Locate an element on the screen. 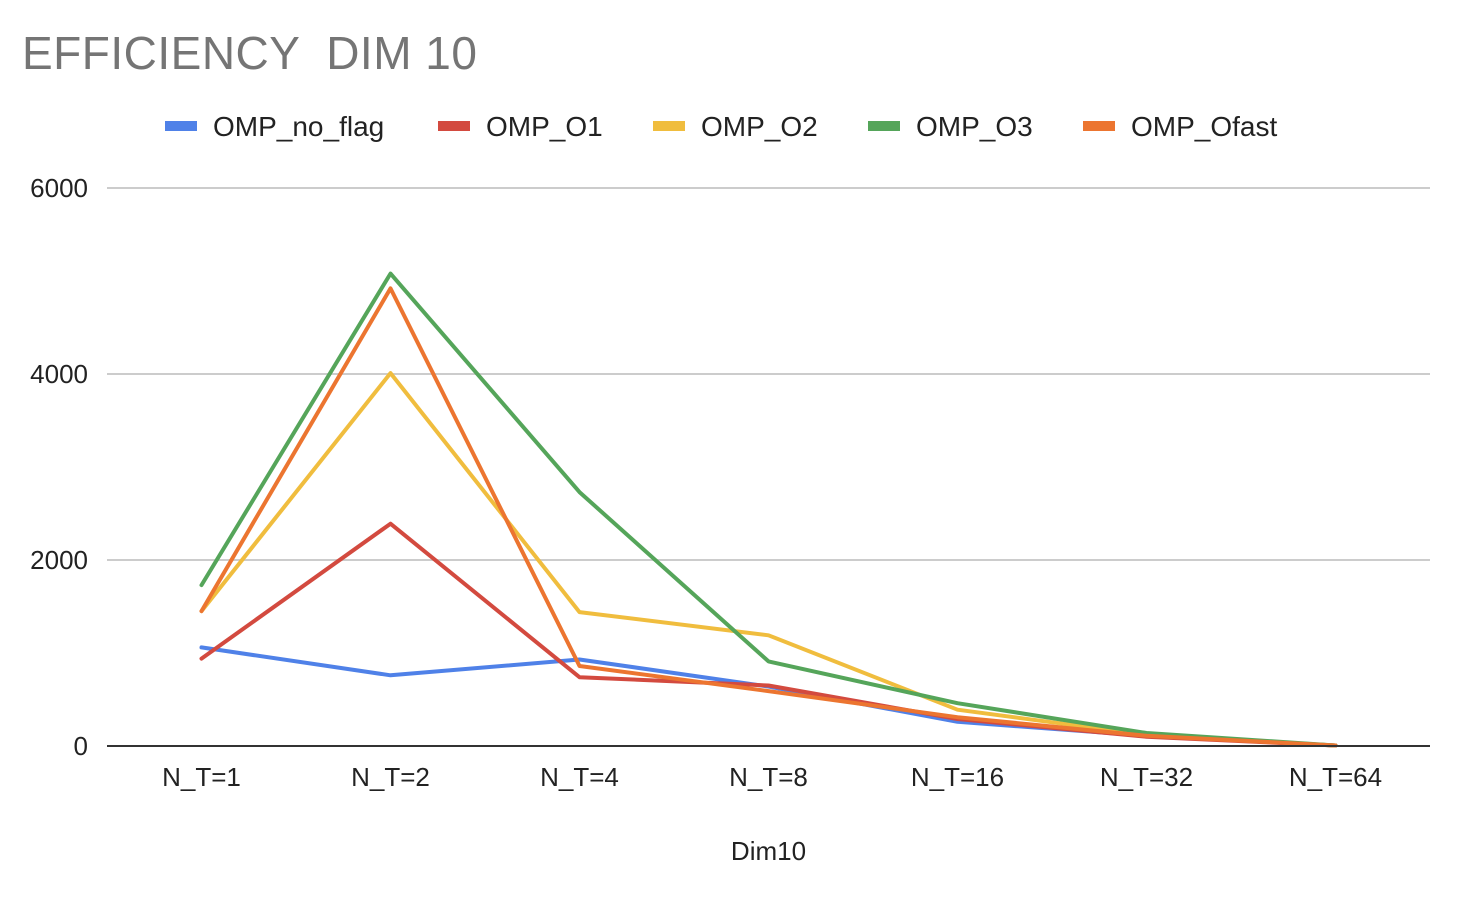 This screenshot has width=1475, height=906. chart-title: EFFICIENCY DIM 10 is located at coordinates (250, 53).